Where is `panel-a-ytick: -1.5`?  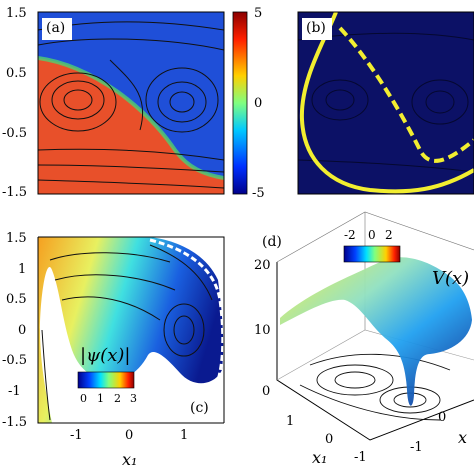
panel-a-ytick: -1.5 is located at coordinates (15, 192).